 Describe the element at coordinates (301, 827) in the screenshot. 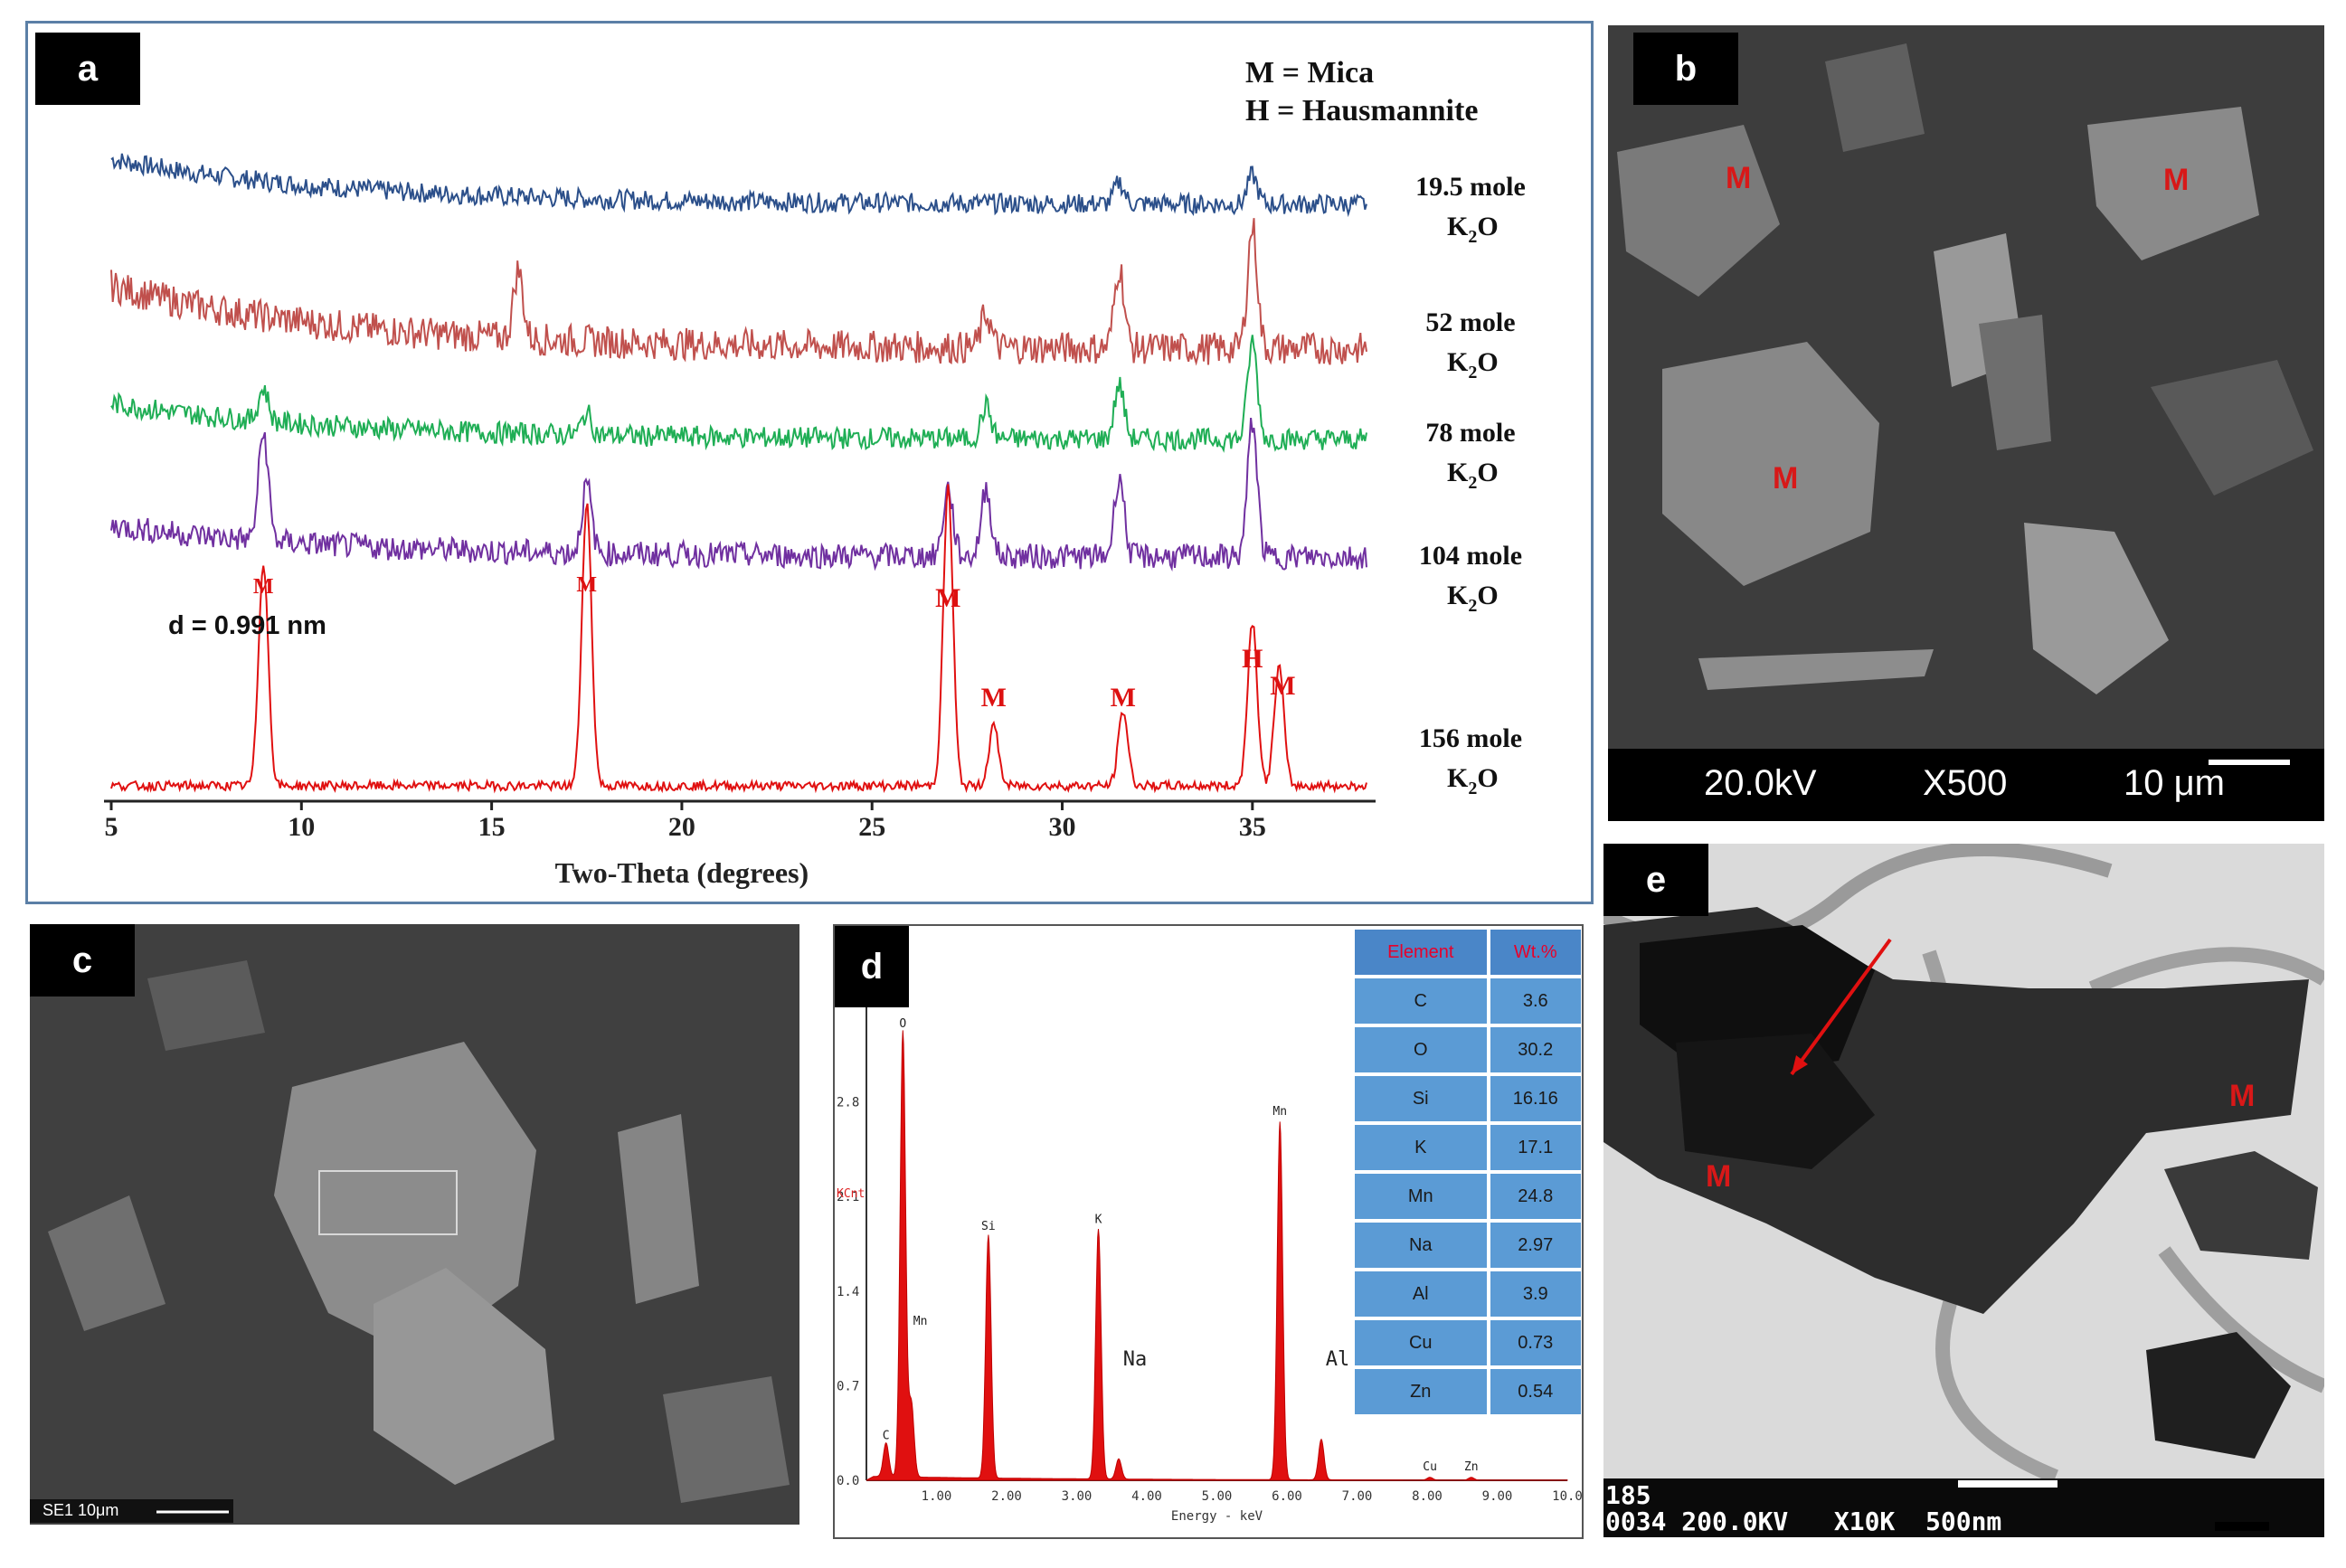

I see `x-tick-label: 10` at that location.